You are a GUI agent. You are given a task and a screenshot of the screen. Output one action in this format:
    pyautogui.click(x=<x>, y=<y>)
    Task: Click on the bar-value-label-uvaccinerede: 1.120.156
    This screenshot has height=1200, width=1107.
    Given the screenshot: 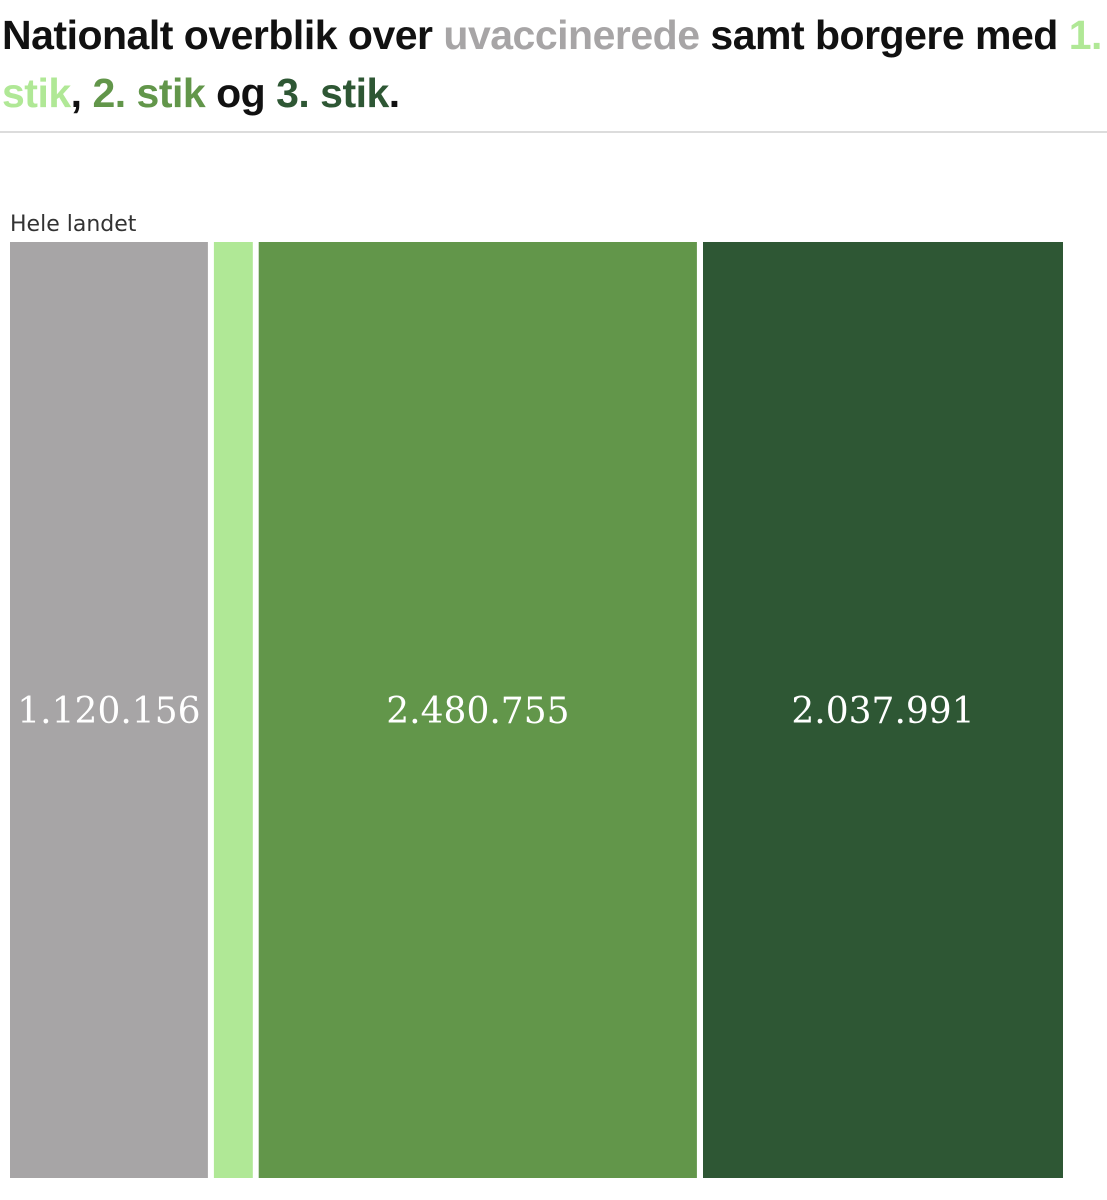 What is the action you would take?
    pyautogui.click(x=108, y=711)
    